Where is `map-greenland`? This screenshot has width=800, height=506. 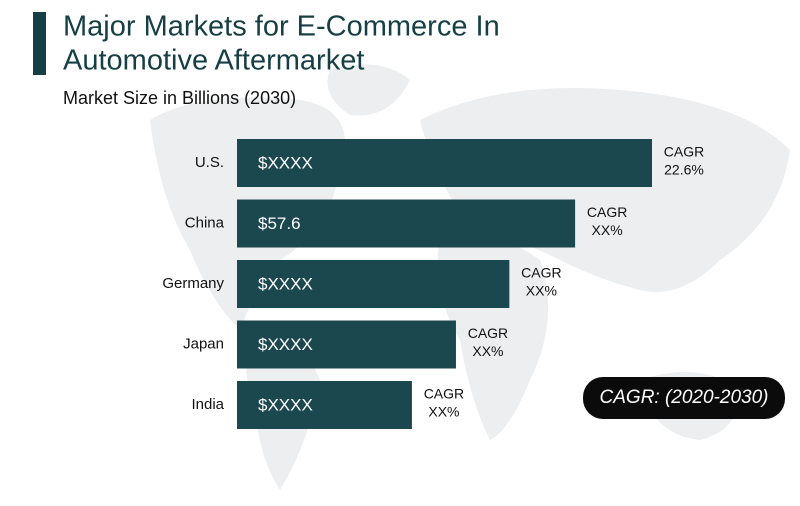
map-greenland is located at coordinates (368, 90).